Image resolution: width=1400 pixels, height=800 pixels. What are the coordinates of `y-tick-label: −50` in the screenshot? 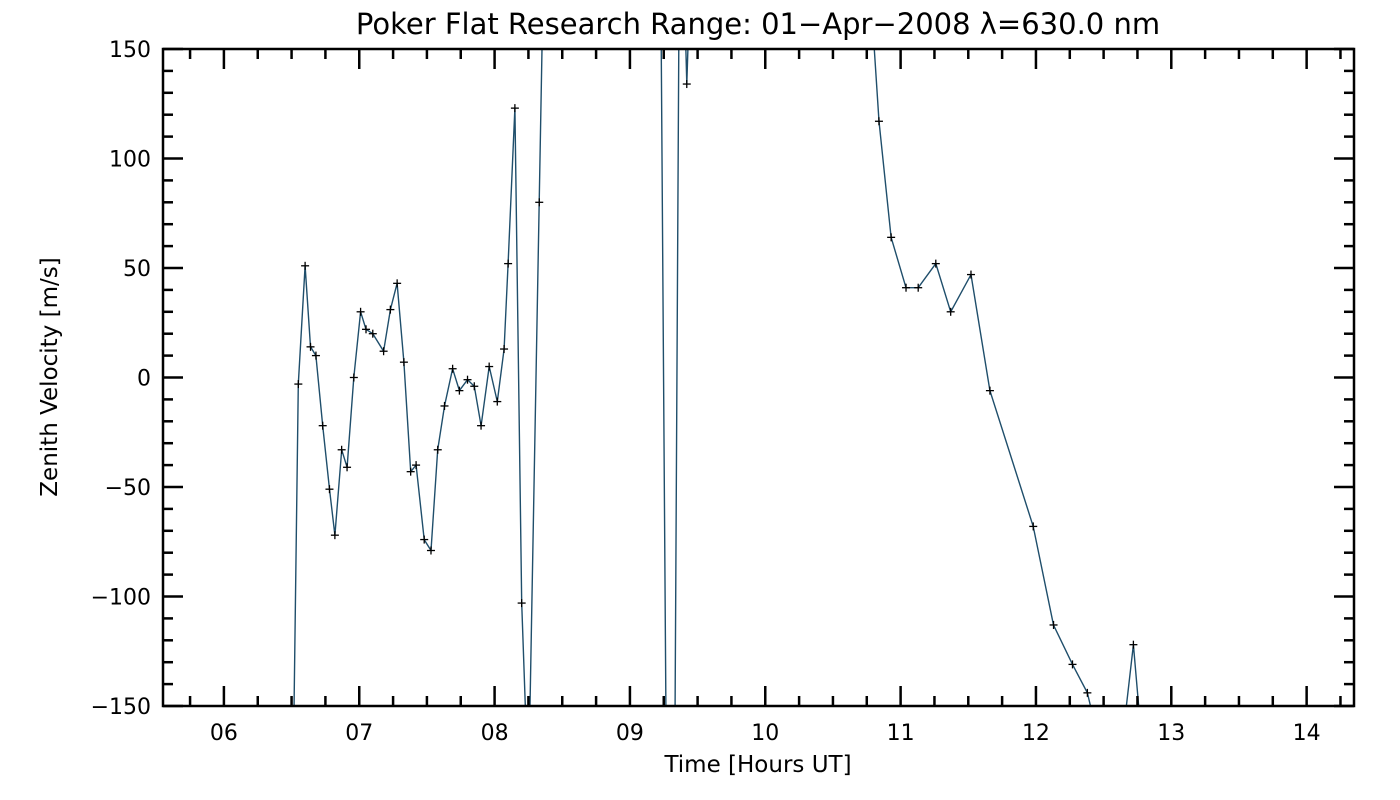 It's located at (128, 488).